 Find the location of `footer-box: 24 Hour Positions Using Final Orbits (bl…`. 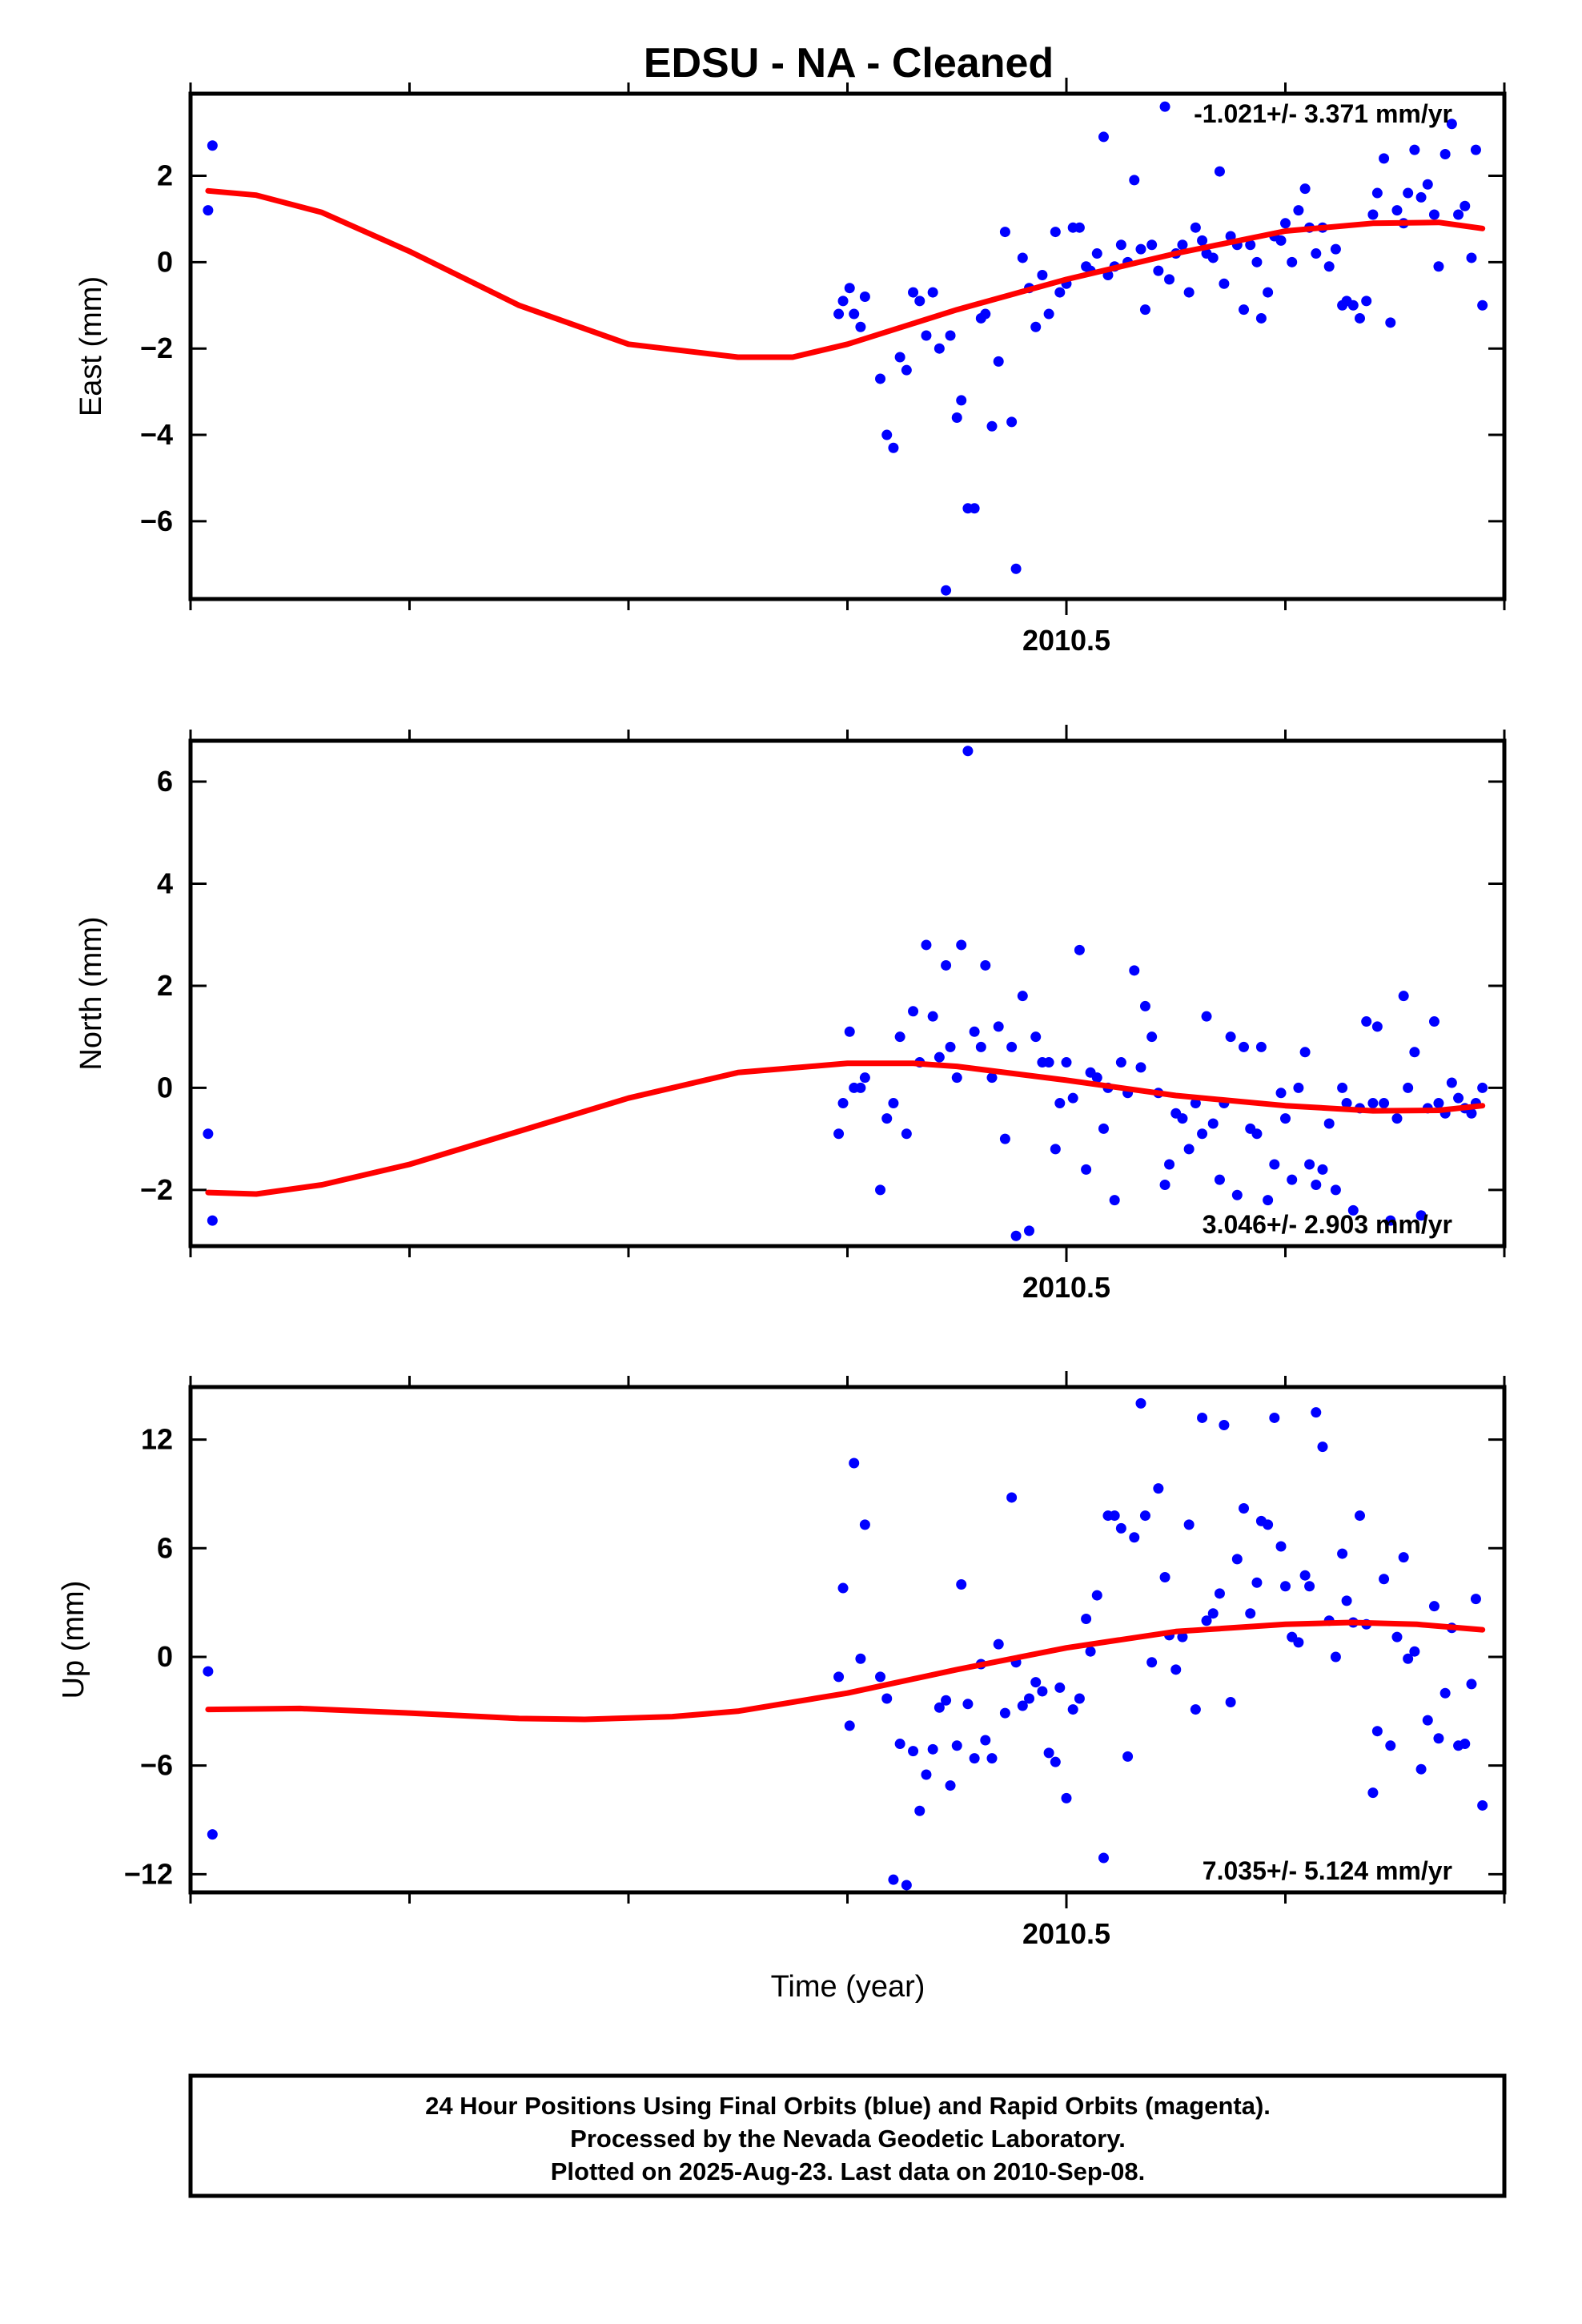

footer-box: 24 Hour Positions Using Final Orbits (bl… is located at coordinates (847, 2135).